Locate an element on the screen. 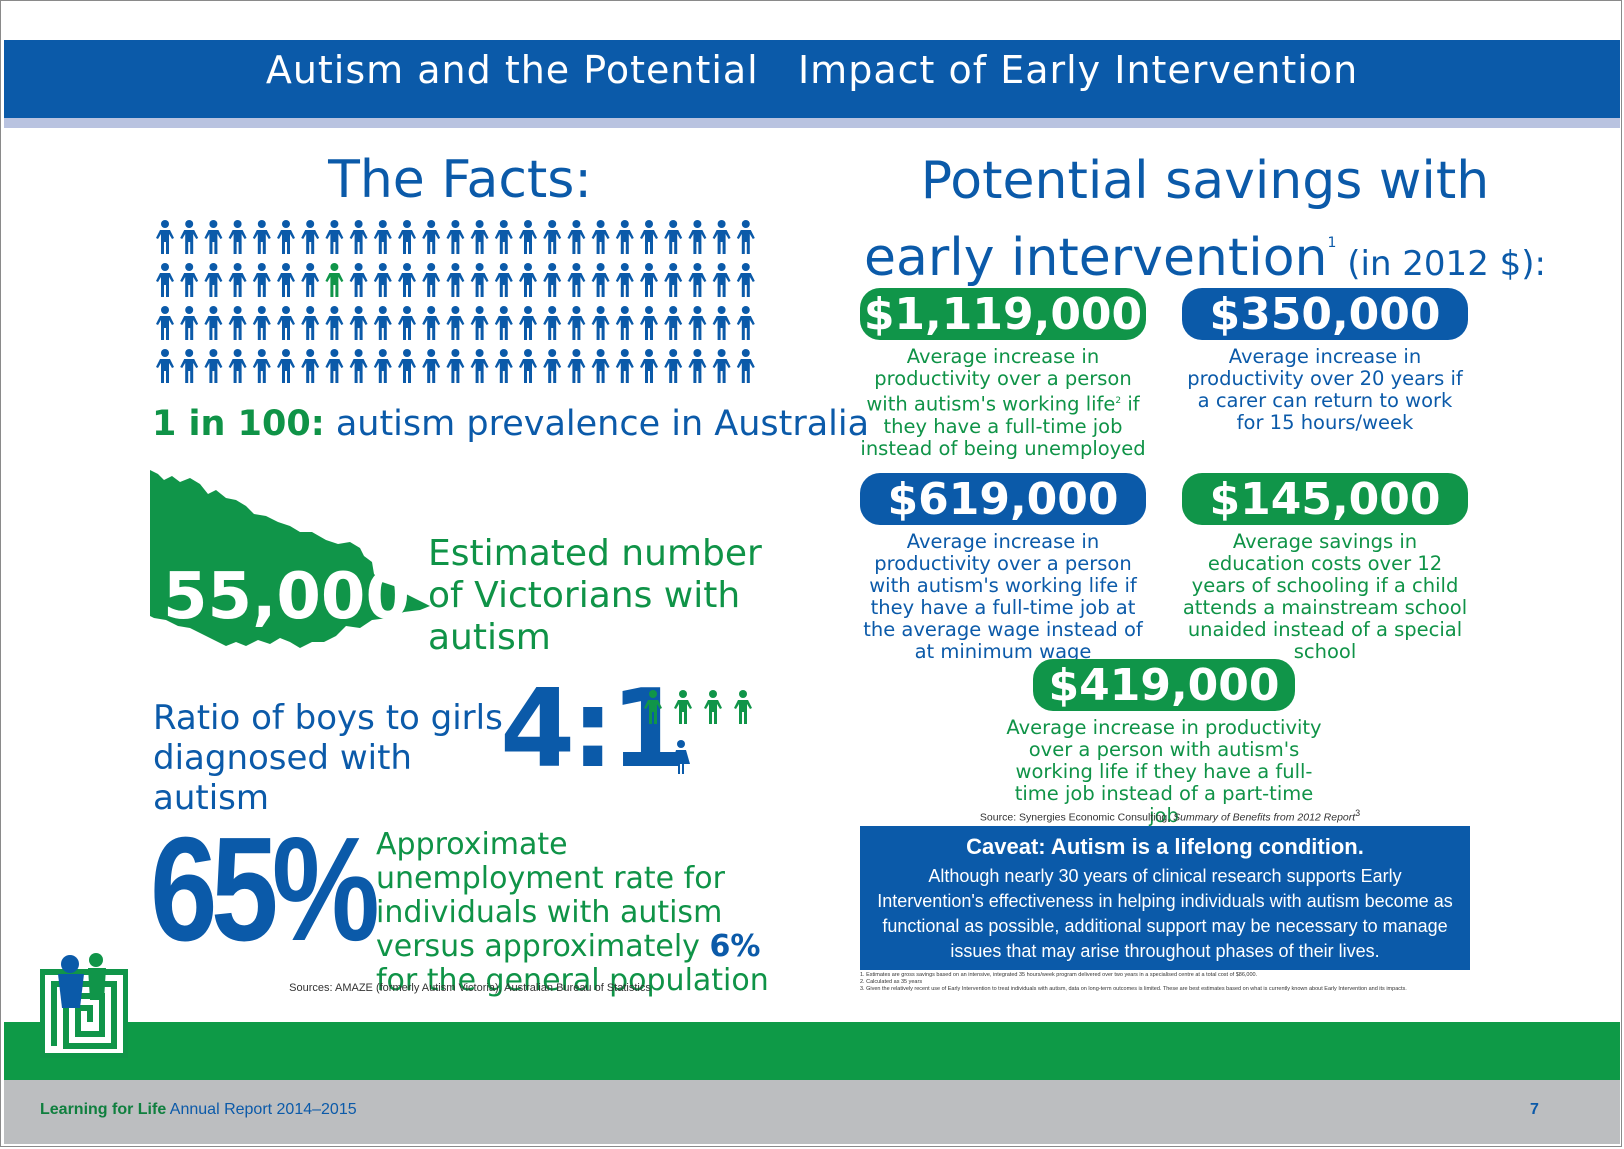  saving-desc-1-footnote: 2 is located at coordinates (1118, 401).